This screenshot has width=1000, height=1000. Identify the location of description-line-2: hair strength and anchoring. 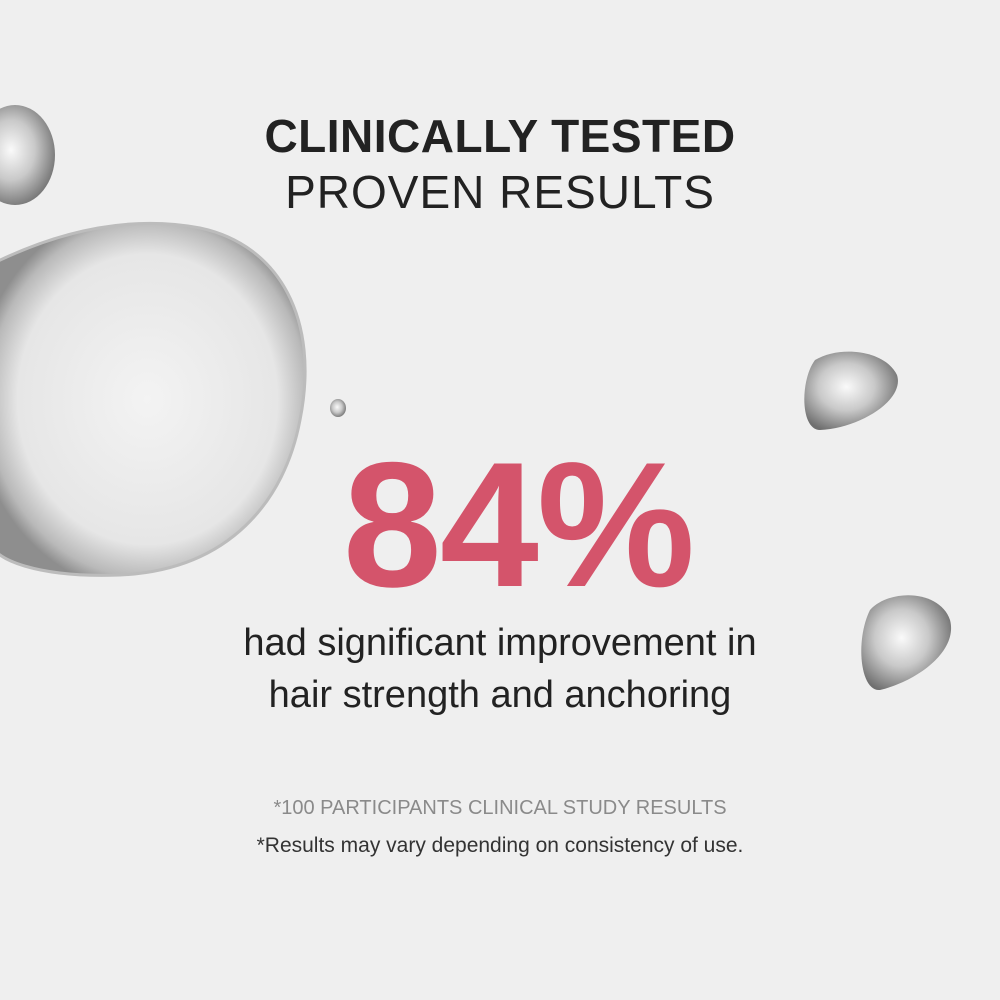
(500, 695).